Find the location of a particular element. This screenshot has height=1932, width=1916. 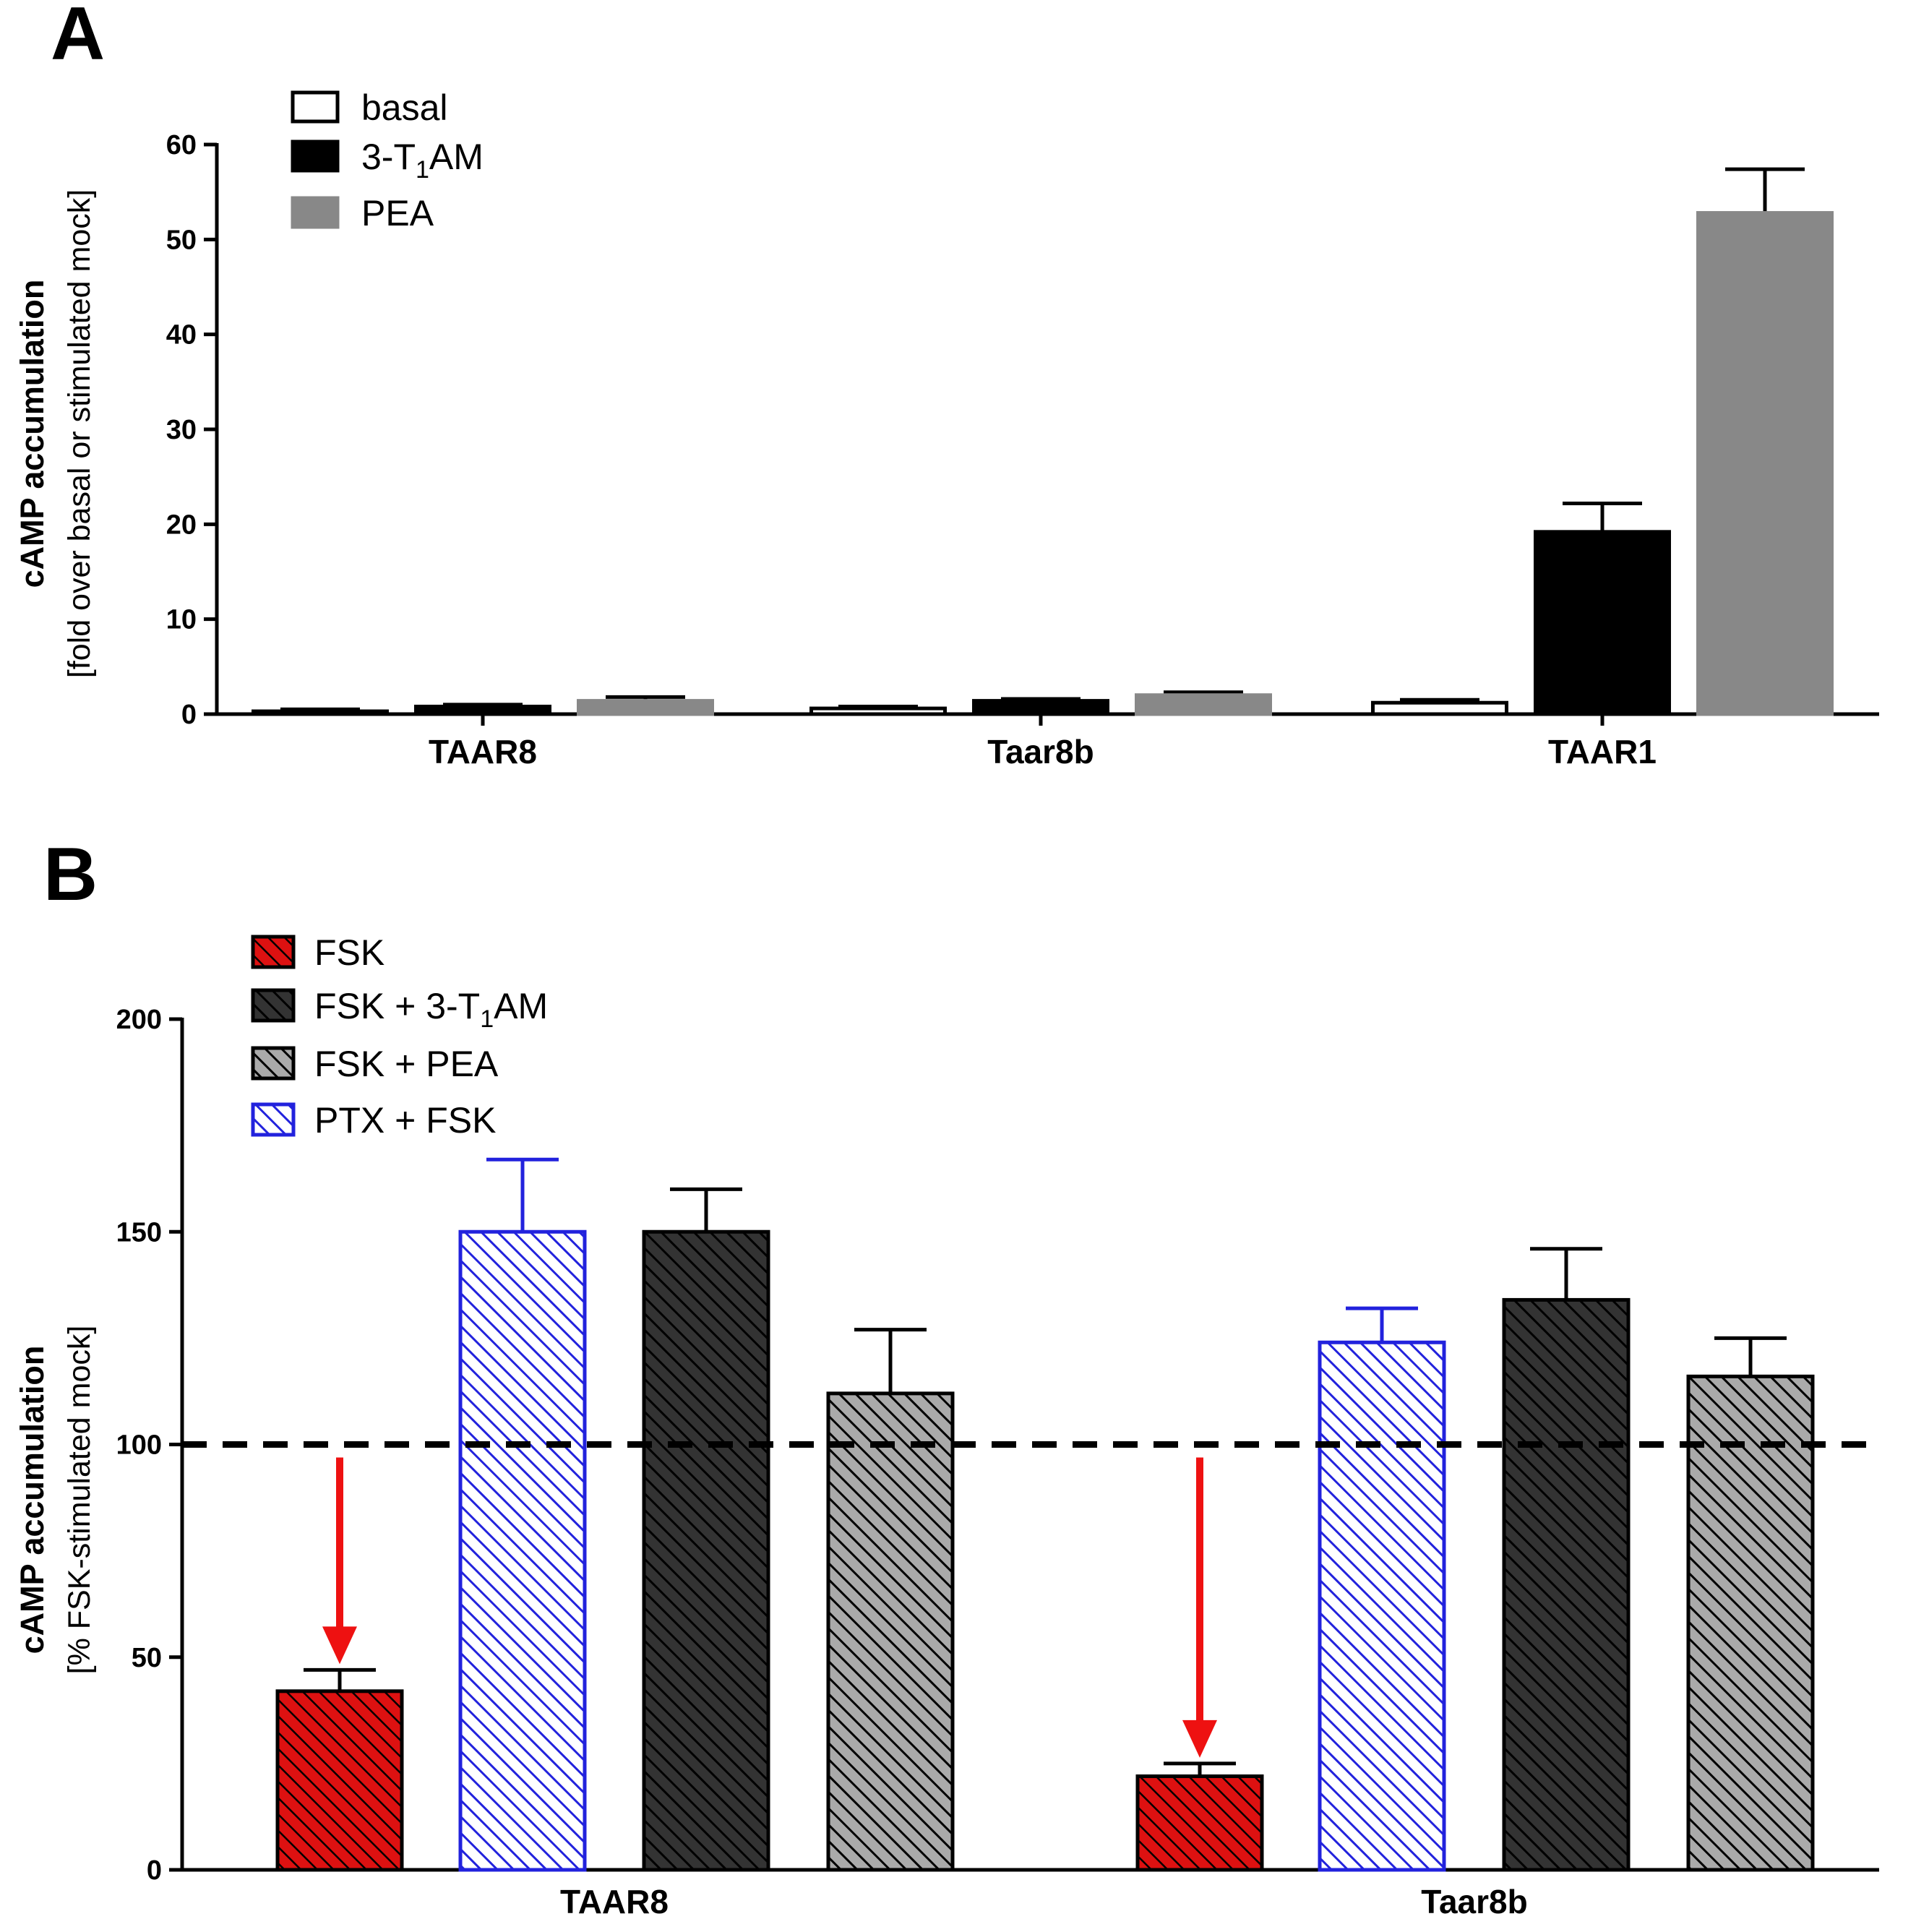

panel-b-bar-taar8-ptx-fsk is located at coordinates (522, 1551).